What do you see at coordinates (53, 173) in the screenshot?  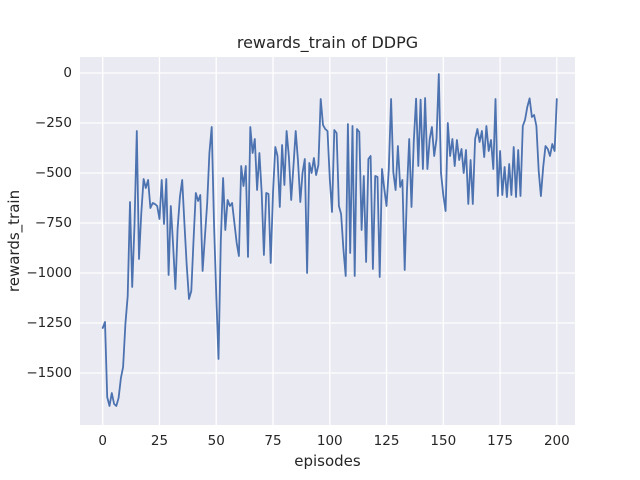 I see `y-tick-label: −500` at bounding box center [53, 173].